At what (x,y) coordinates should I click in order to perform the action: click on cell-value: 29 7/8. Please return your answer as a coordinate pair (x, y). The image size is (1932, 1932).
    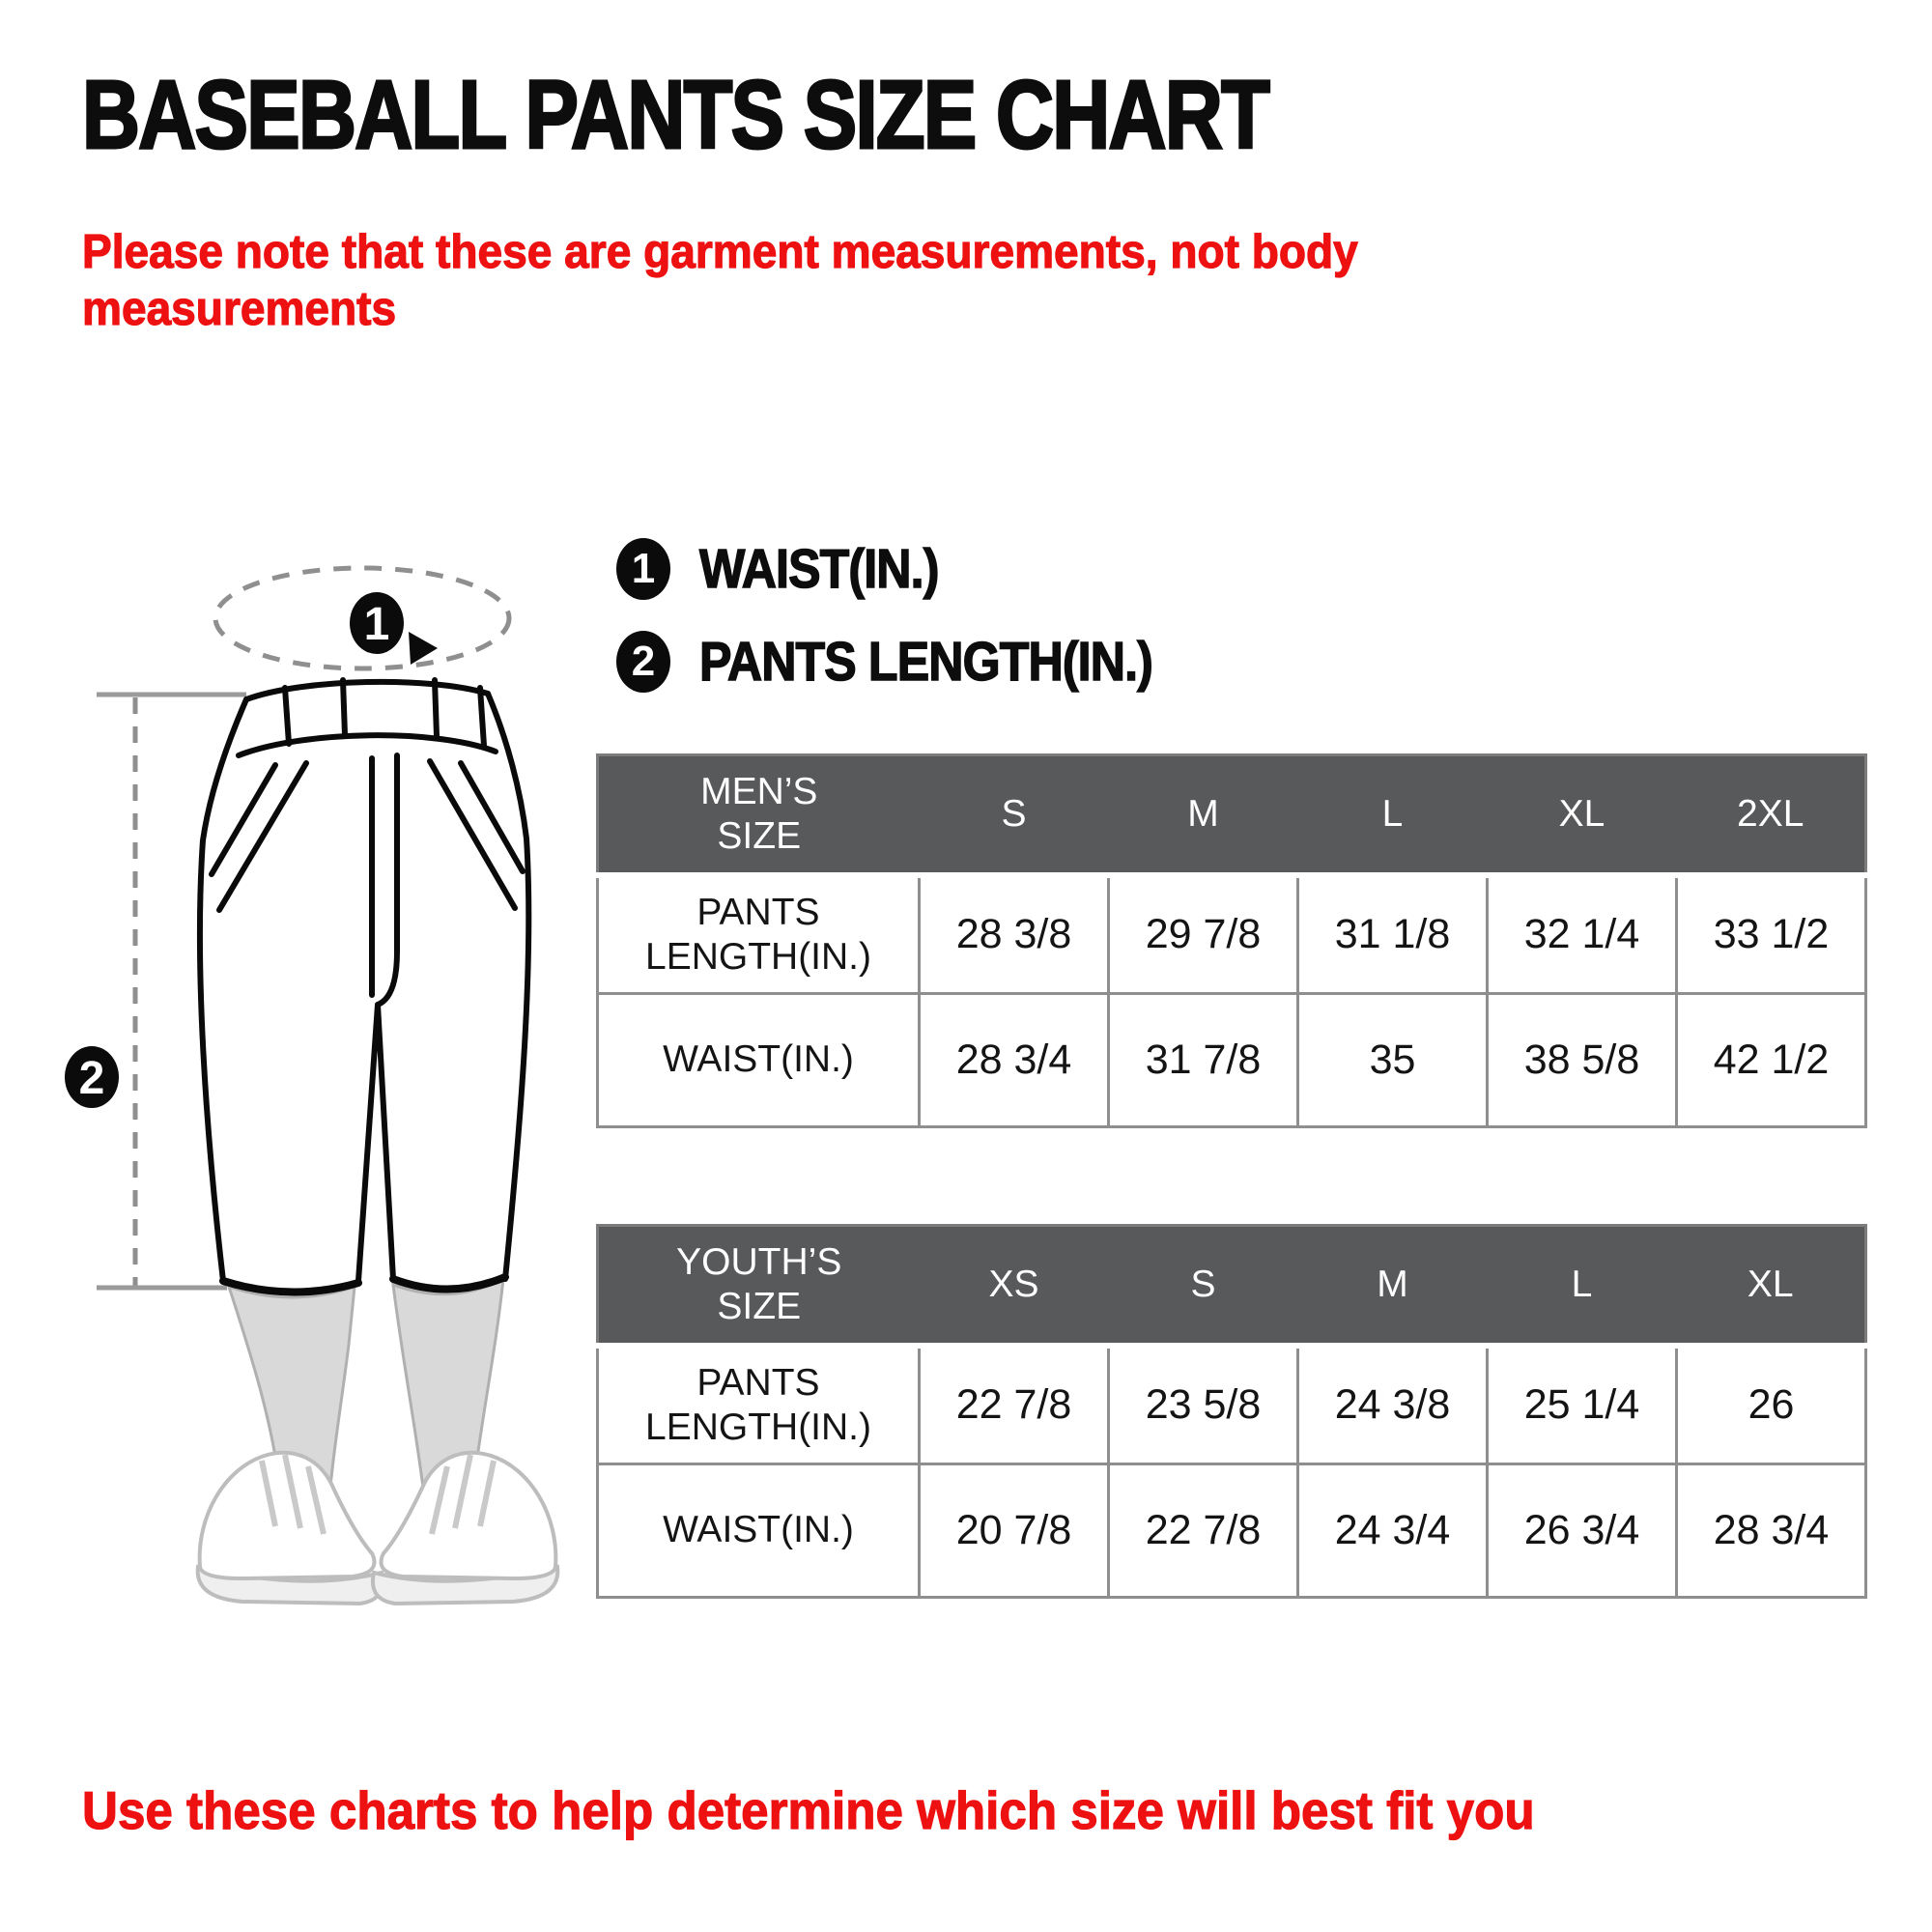
    Looking at the image, I should click on (1203, 935).